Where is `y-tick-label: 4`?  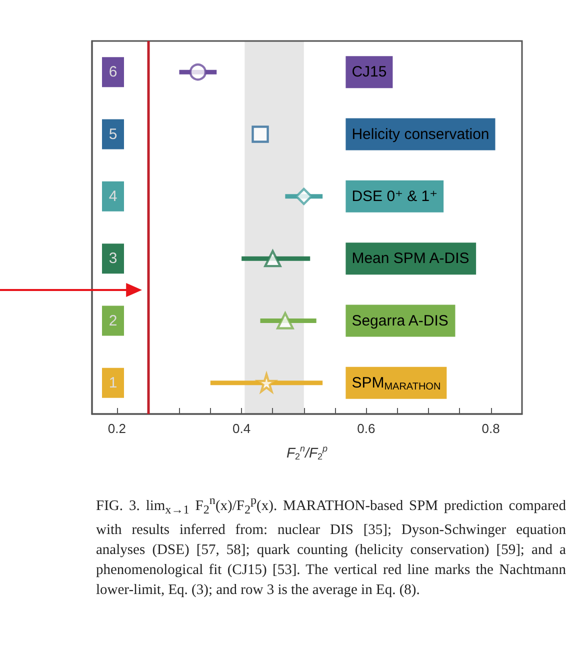
y-tick-label: 4 is located at coordinates (113, 196).